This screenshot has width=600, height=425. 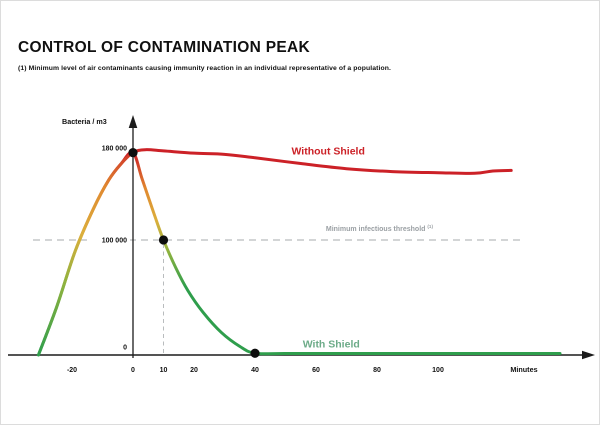 I want to click on y-tick-label: 100 000, so click(x=114, y=241).